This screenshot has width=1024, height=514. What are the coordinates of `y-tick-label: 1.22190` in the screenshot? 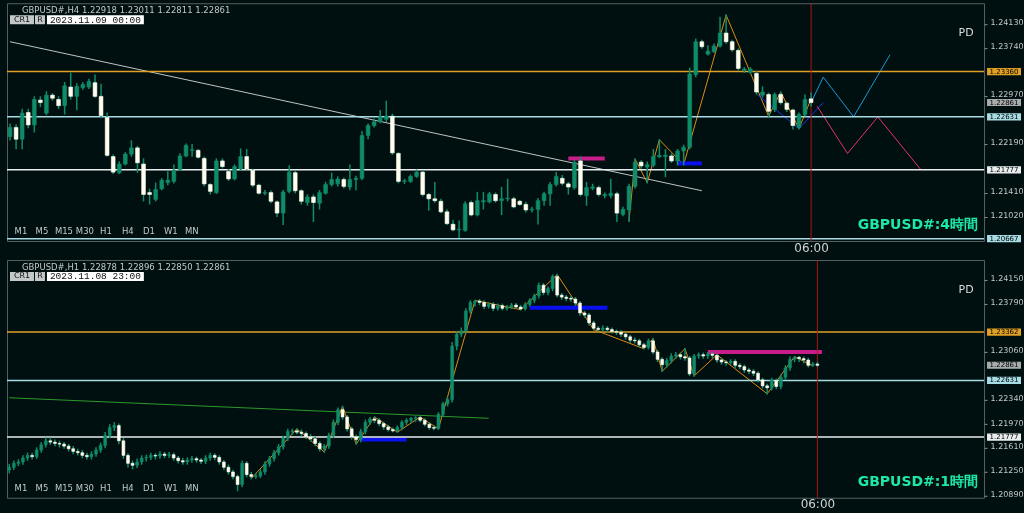 It's located at (1007, 143).